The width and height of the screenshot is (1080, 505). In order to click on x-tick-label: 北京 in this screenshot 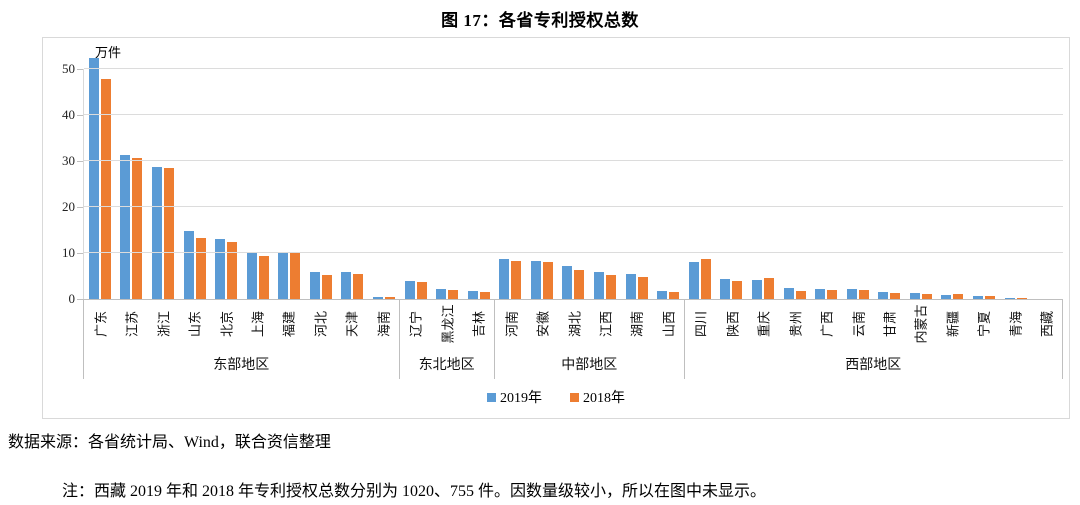, I will do `click(227, 324)`.